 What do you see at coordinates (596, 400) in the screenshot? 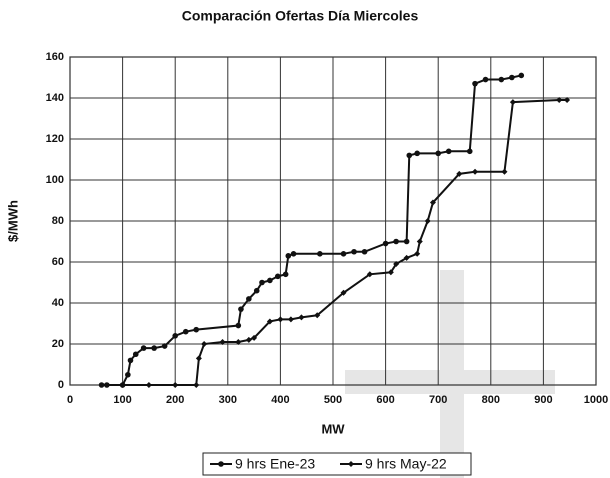
I see `x-tick-label: 1000` at bounding box center [596, 400].